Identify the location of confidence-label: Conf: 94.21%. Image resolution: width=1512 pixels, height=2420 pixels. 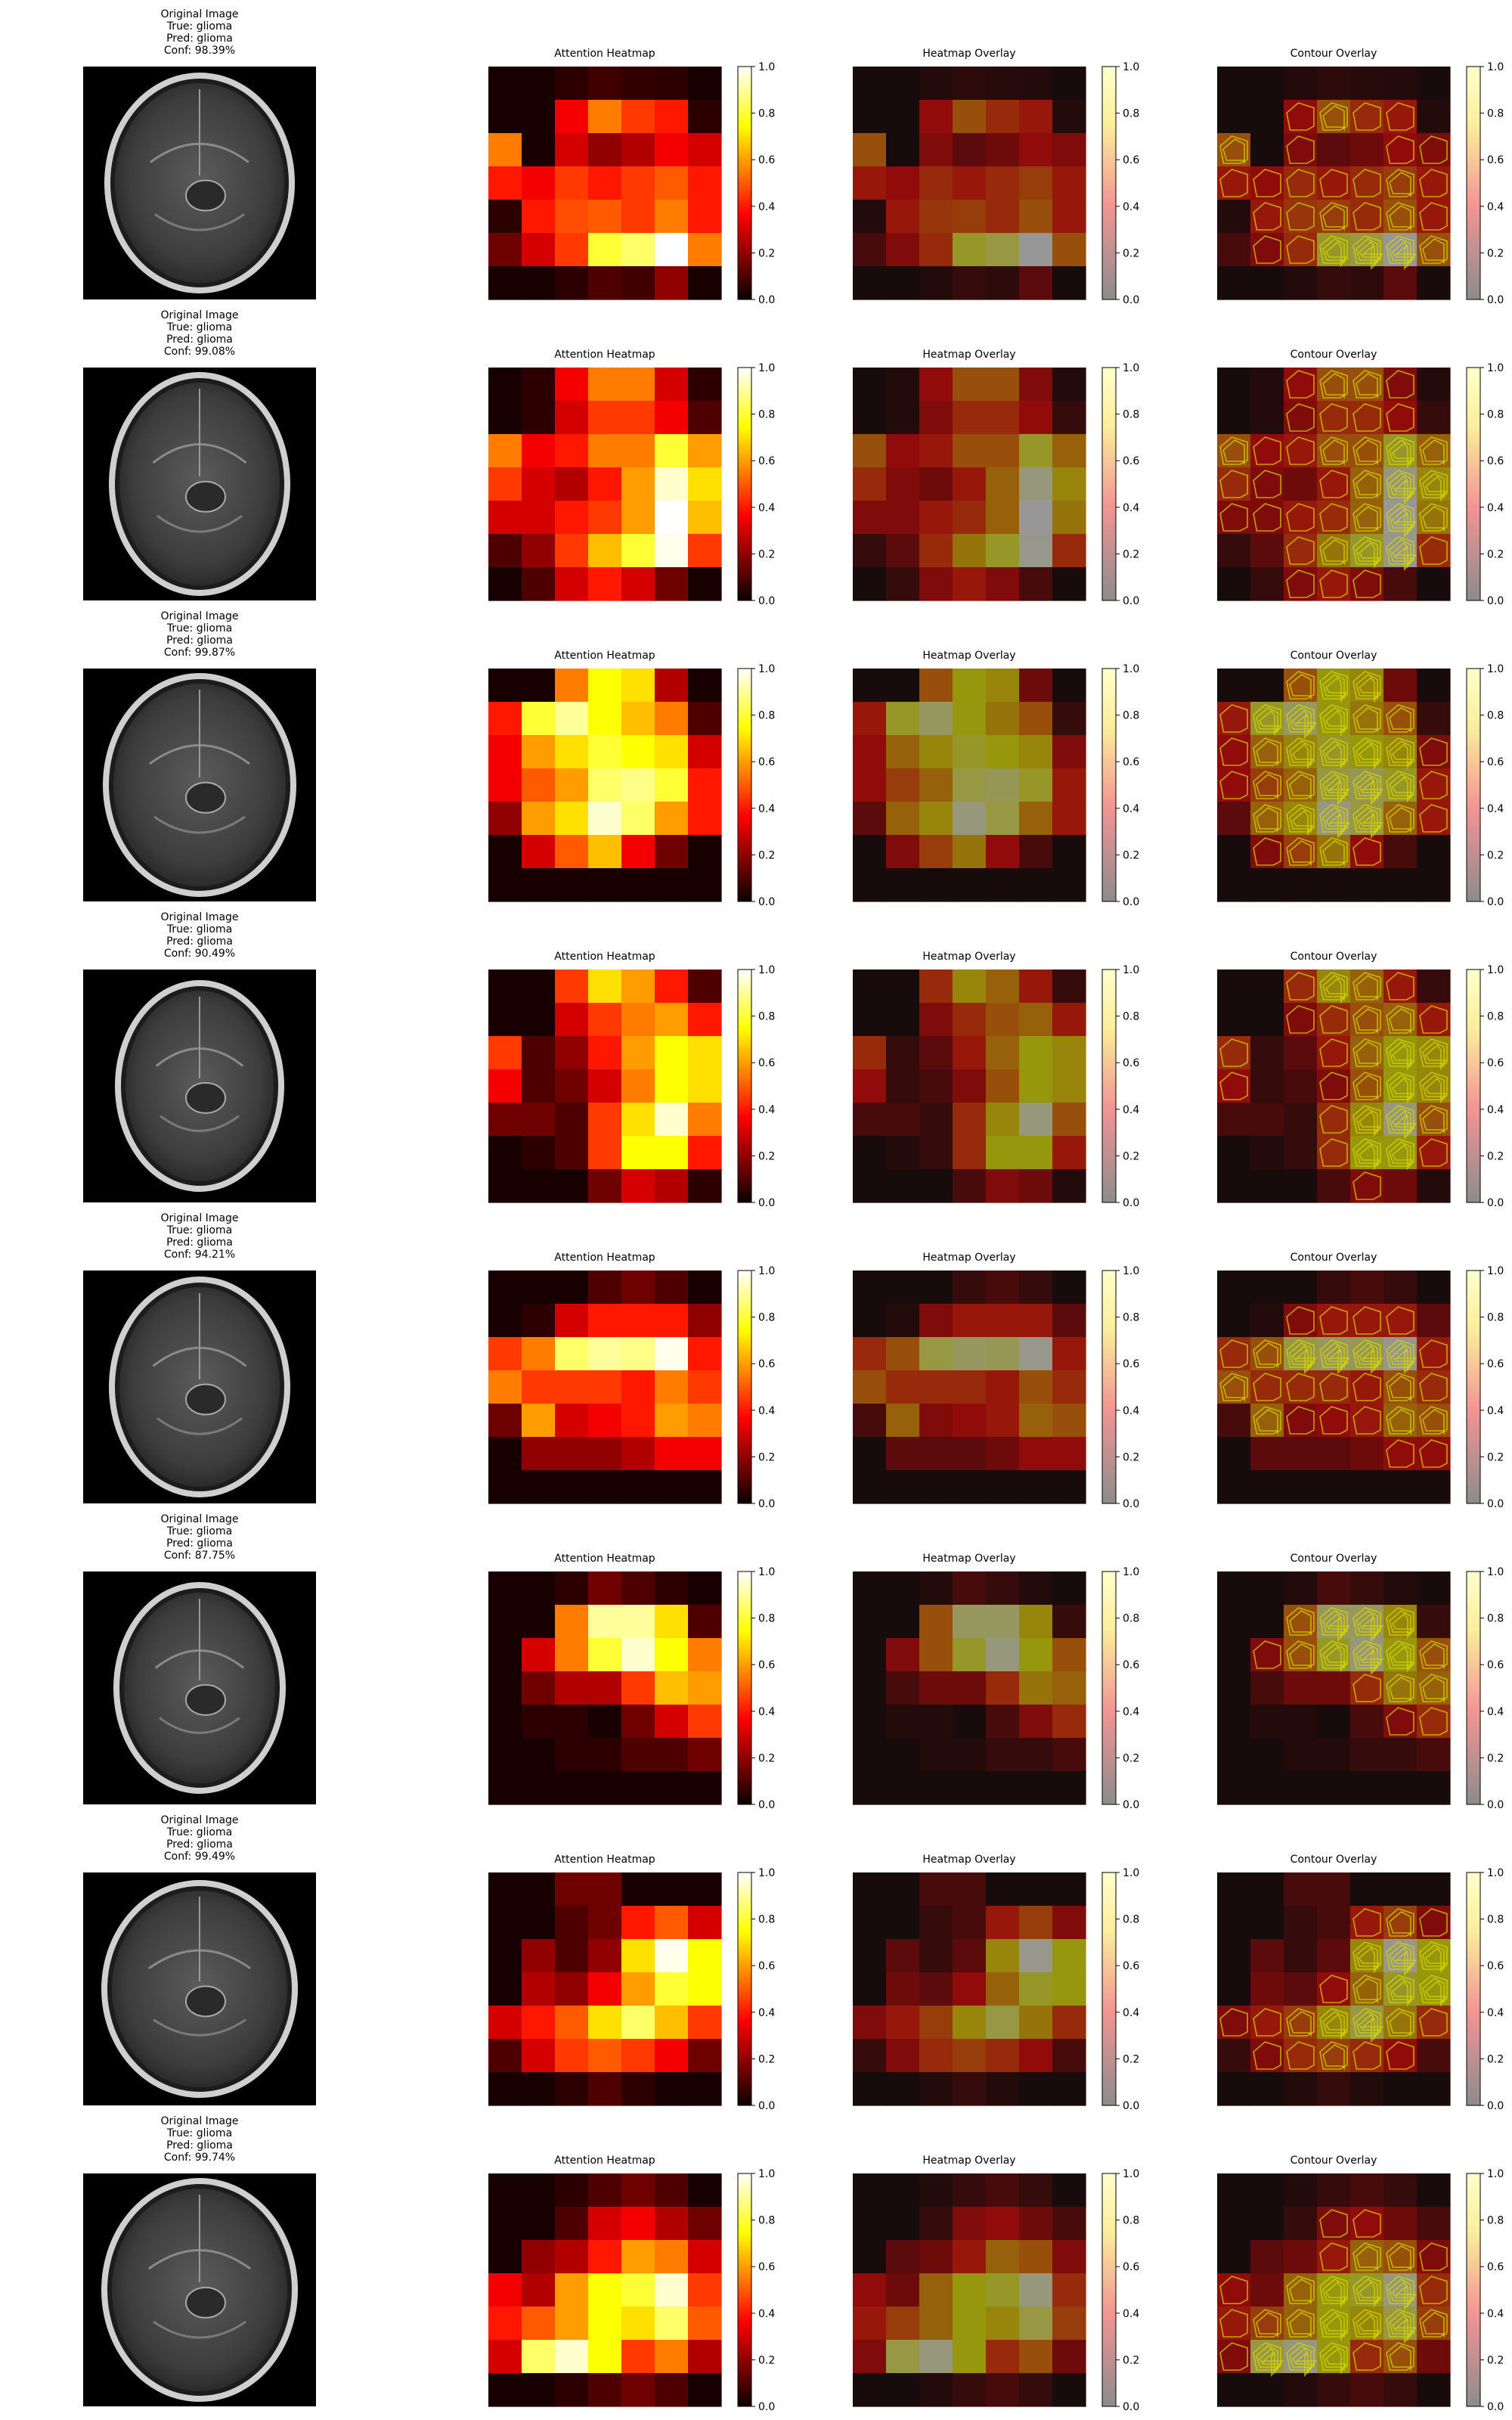
(200, 1255).